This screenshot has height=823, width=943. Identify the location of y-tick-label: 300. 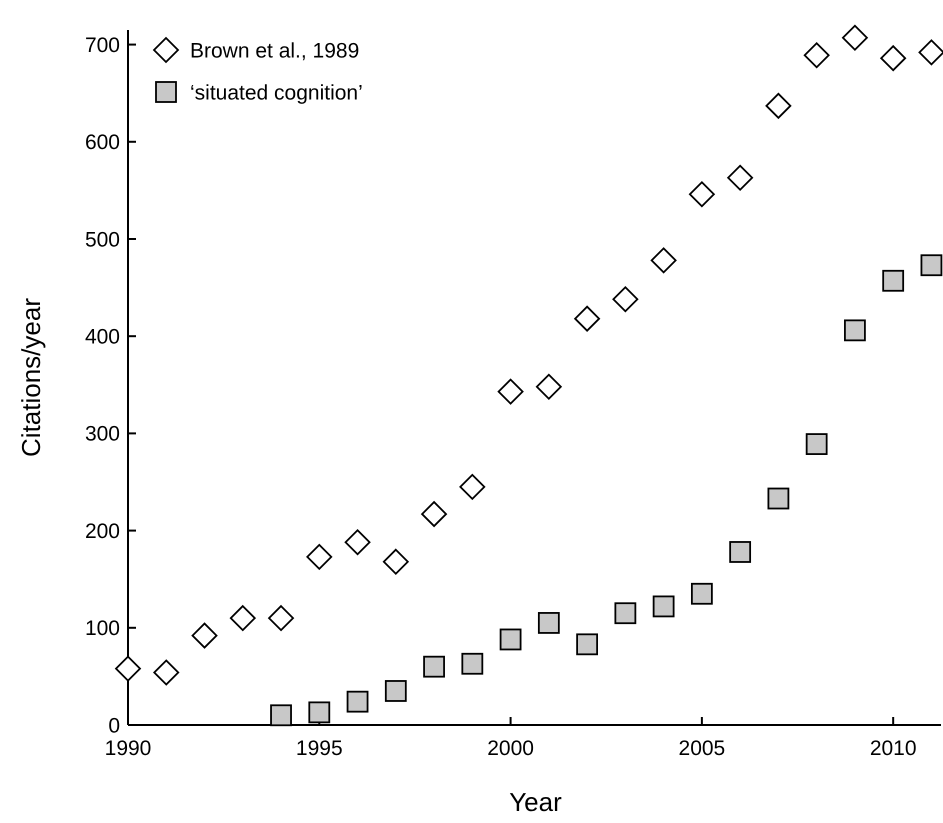
(102, 434).